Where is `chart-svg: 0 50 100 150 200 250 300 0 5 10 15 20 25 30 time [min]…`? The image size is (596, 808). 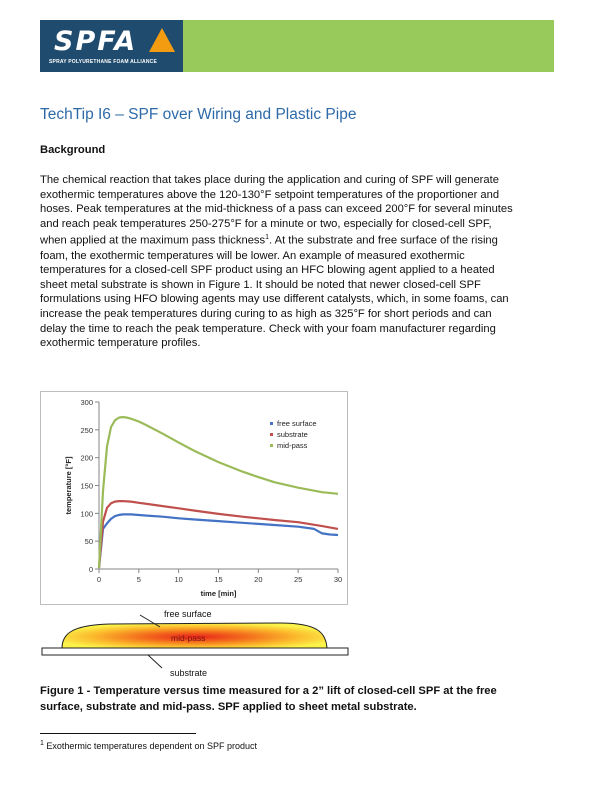 chart-svg: 0 50 100 150 200 250 300 0 5 10 15 20 25 30 time [min]… is located at coordinates (203, 498).